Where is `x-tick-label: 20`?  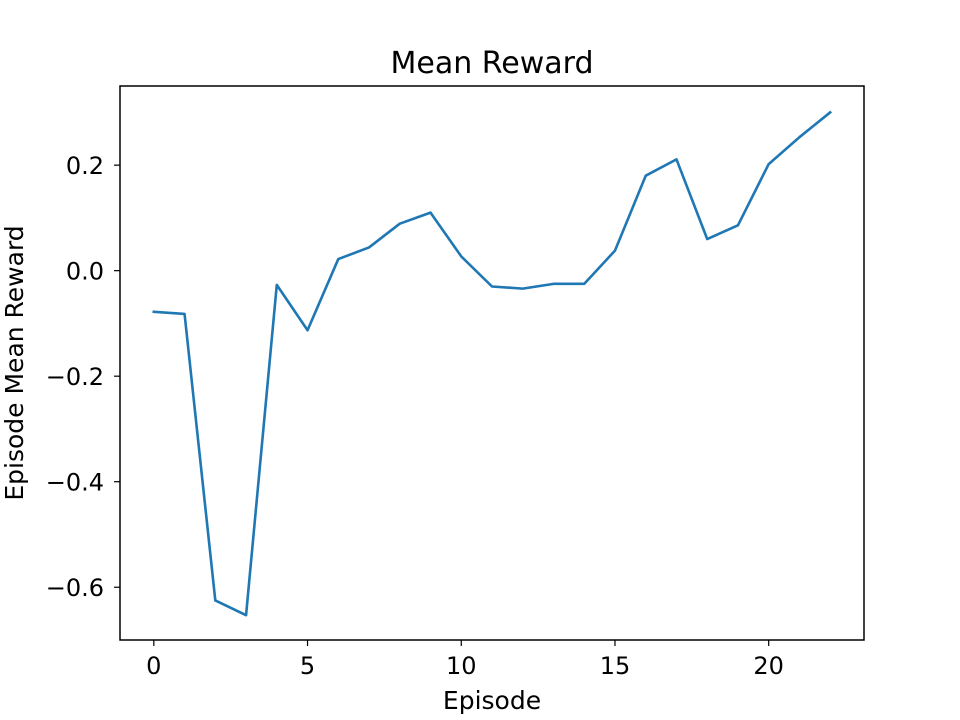
x-tick-label: 20 is located at coordinates (768, 666).